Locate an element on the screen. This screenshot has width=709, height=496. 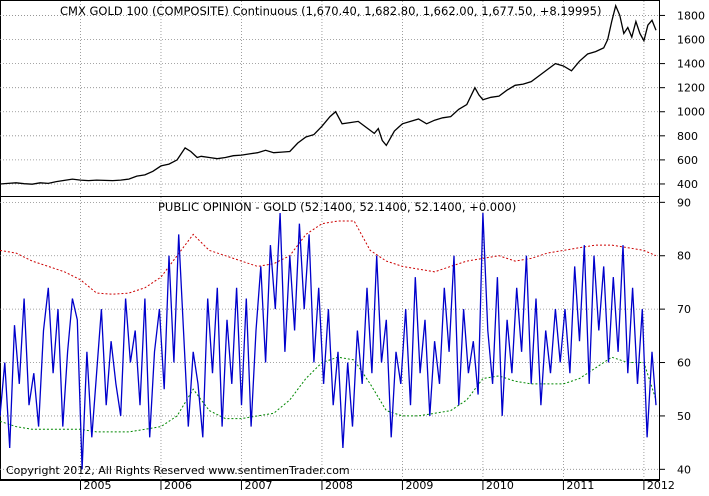
x-tick-label: 2010 is located at coordinates (500, 485).